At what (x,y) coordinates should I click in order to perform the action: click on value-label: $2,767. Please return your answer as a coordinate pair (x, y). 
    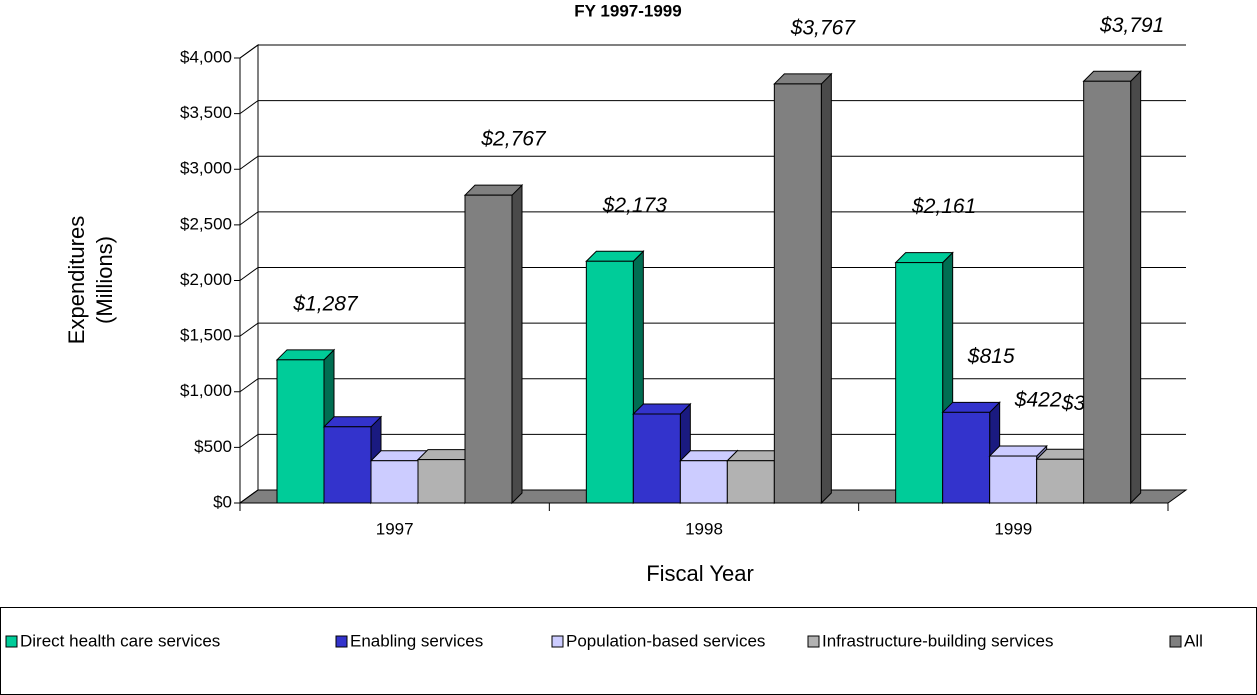
    Looking at the image, I should click on (513, 139).